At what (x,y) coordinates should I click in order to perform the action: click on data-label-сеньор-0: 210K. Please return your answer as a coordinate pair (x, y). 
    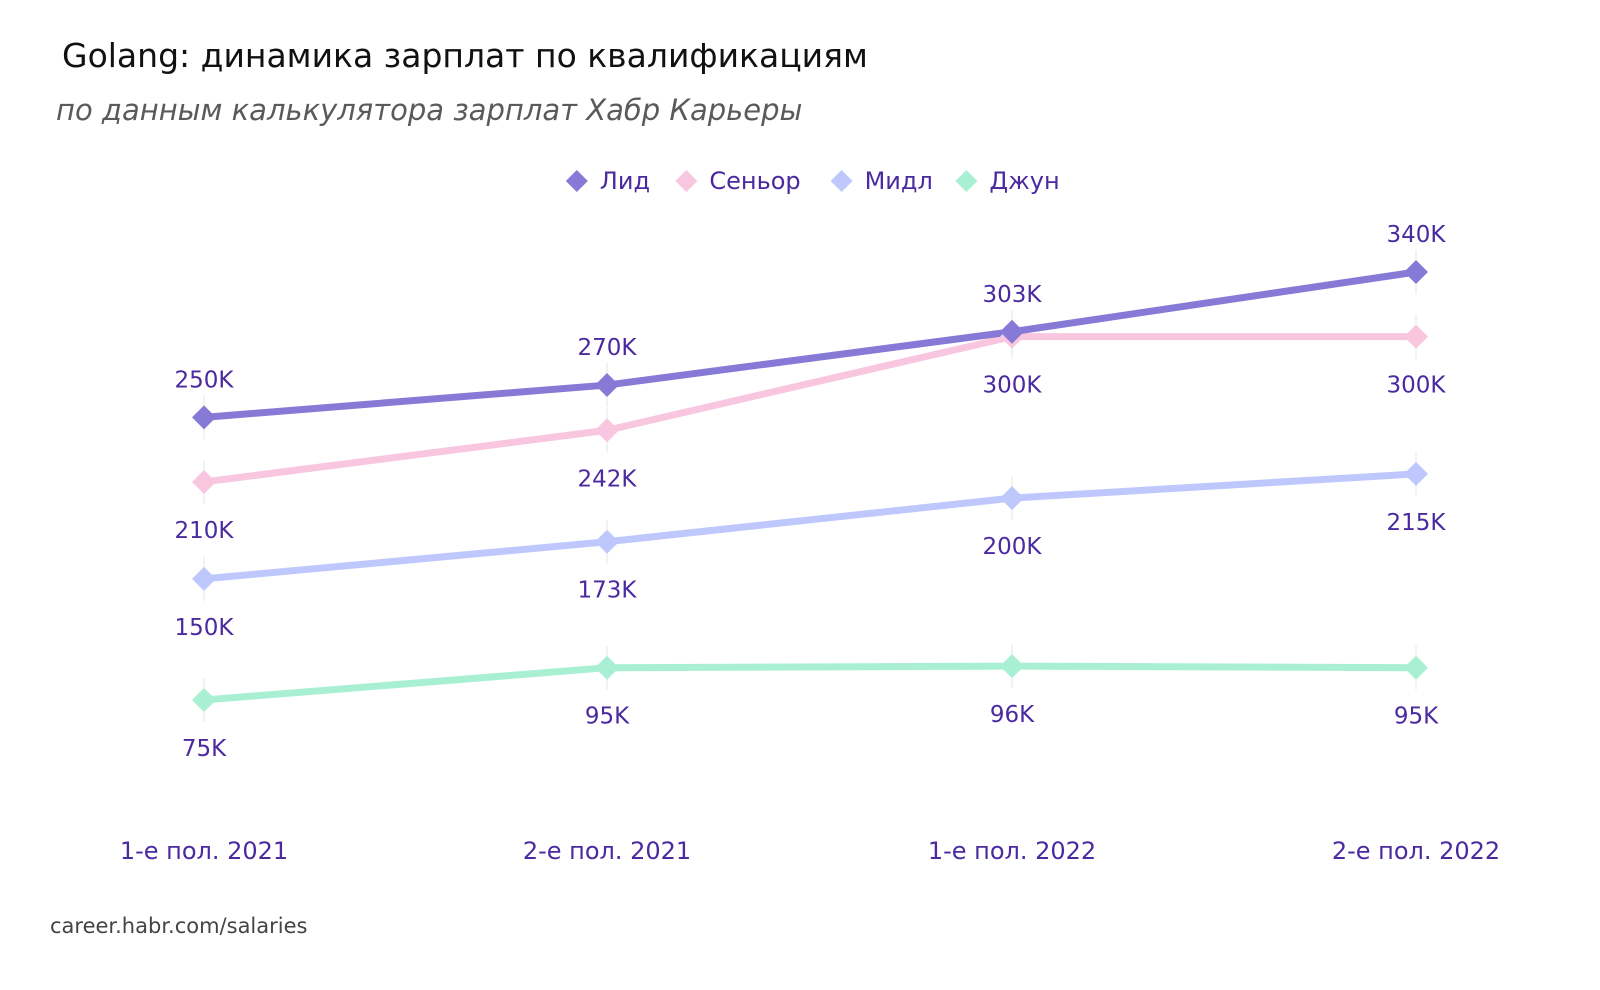
    Looking at the image, I should click on (205, 531).